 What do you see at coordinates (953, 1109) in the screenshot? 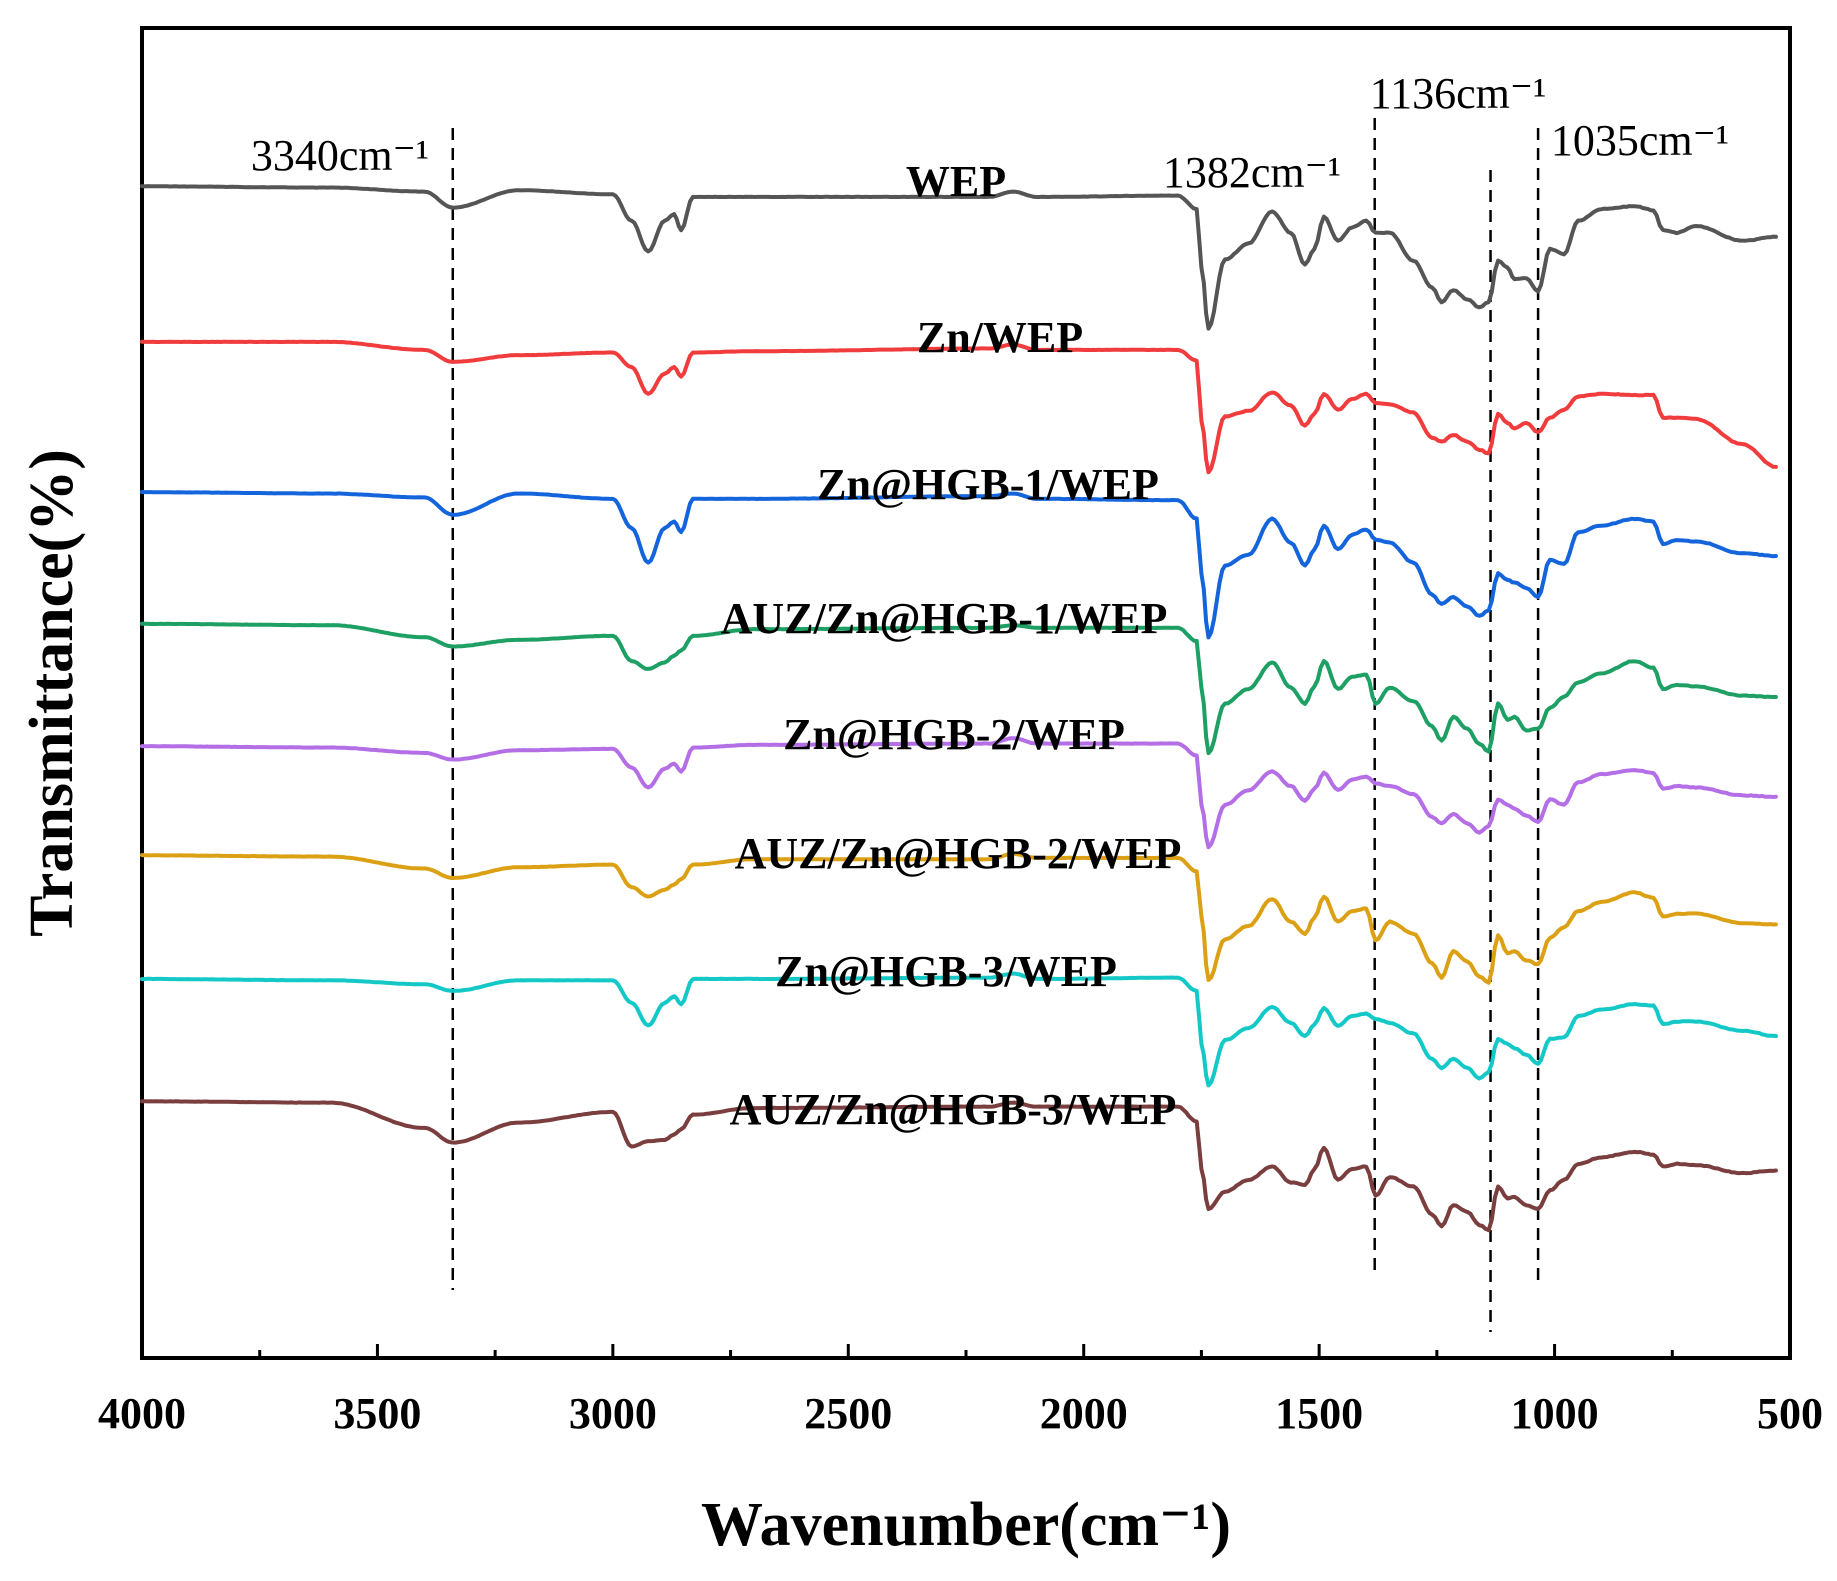
I see `series-label-auz-zn-hgb-3-wep: AUZ/Zn@HGB-3/WEP` at bounding box center [953, 1109].